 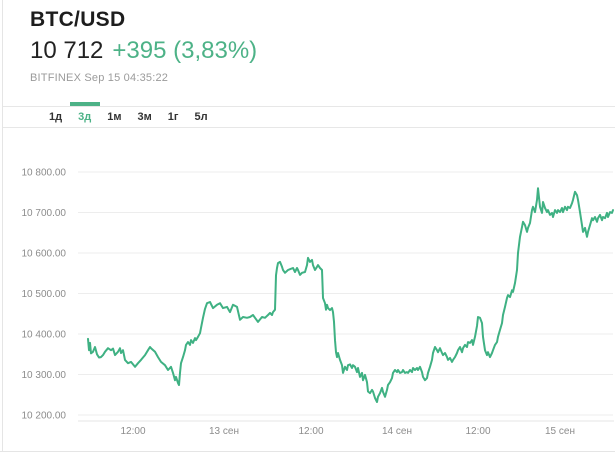 What do you see at coordinates (44, 375) in the screenshot?
I see `svg-text: 10 300.00` at bounding box center [44, 375].